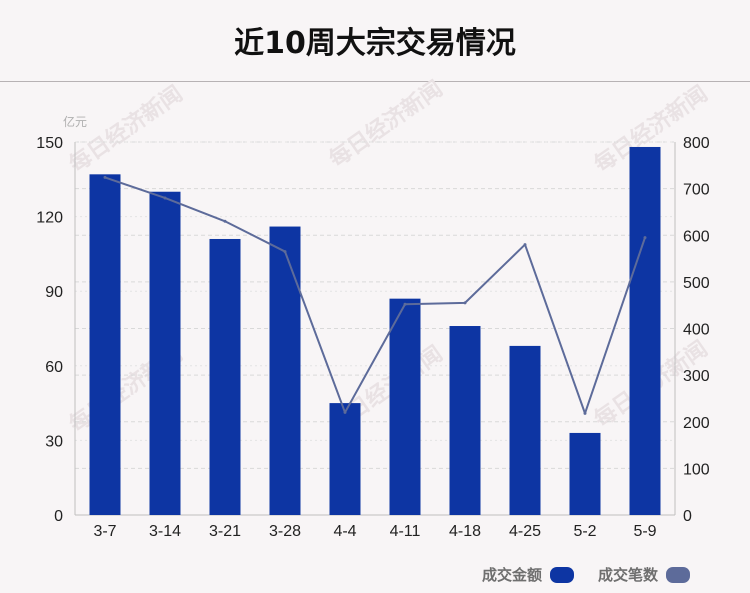  I want to click on x-tick-3-21: 3-21, so click(225, 531).